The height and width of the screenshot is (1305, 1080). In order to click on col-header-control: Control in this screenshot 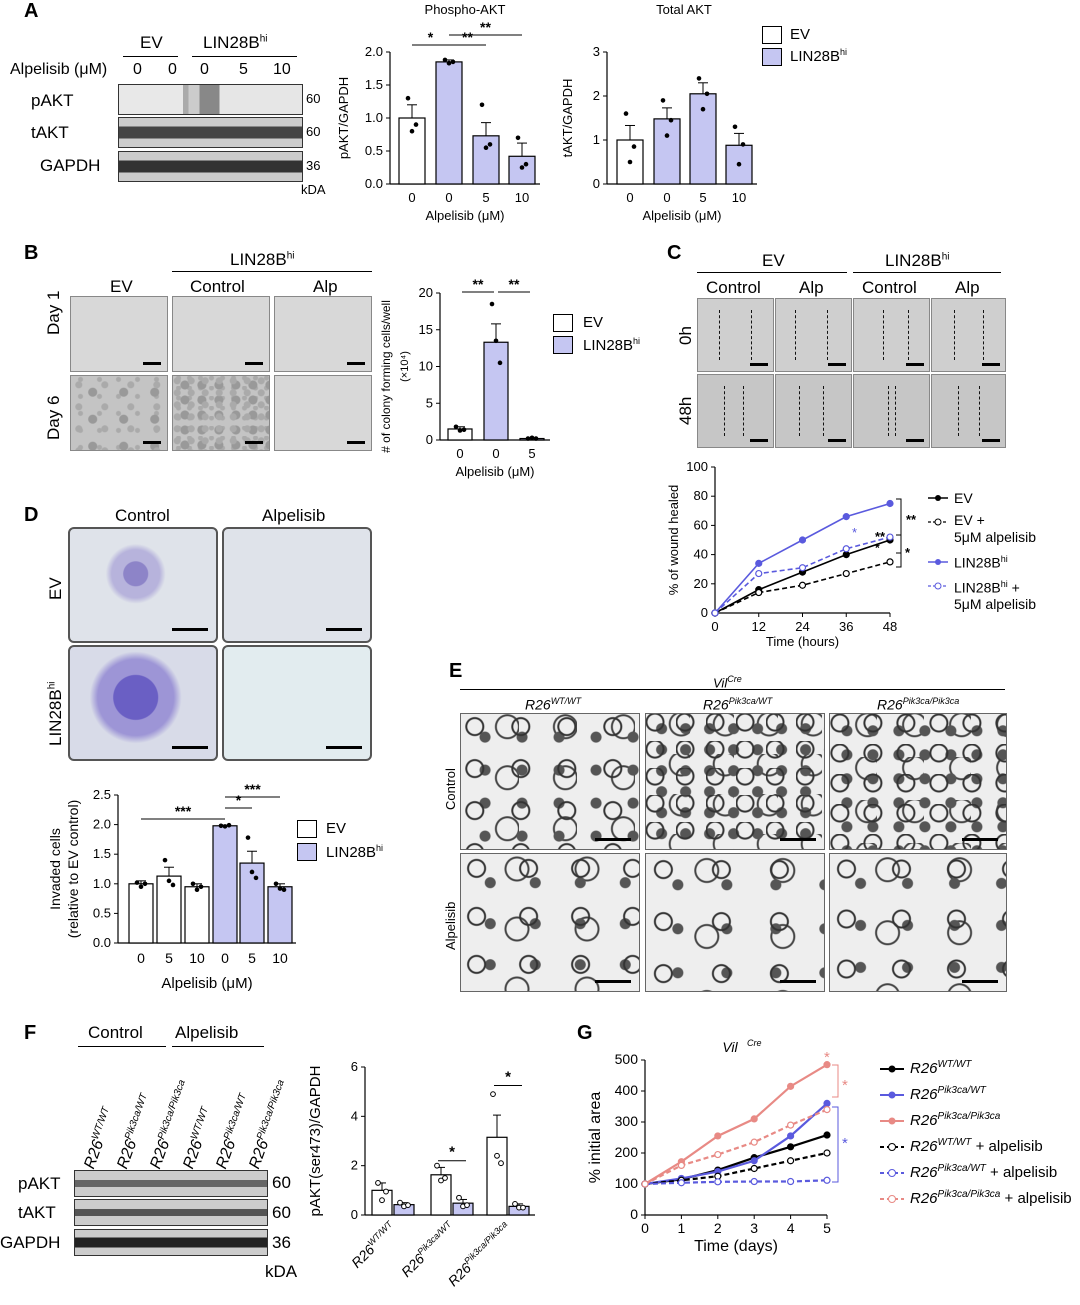, I will do `click(217, 286)`.